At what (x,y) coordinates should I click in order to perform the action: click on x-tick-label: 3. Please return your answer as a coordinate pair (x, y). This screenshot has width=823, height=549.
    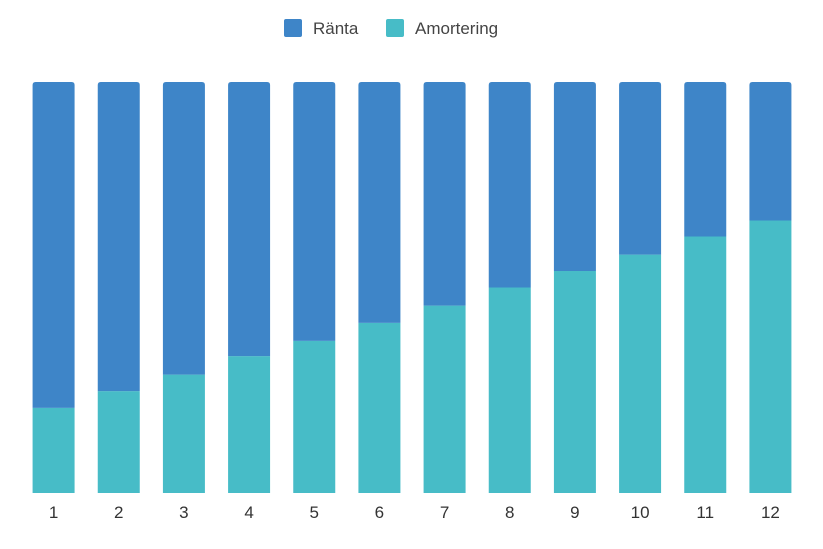
    Looking at the image, I should click on (183, 512).